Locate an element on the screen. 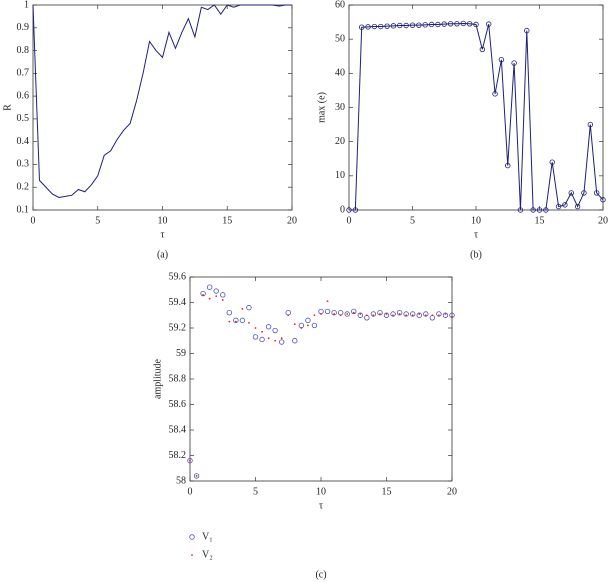 This screenshot has height=582, width=609. y-tick-label: 59.2 is located at coordinates (178, 327).